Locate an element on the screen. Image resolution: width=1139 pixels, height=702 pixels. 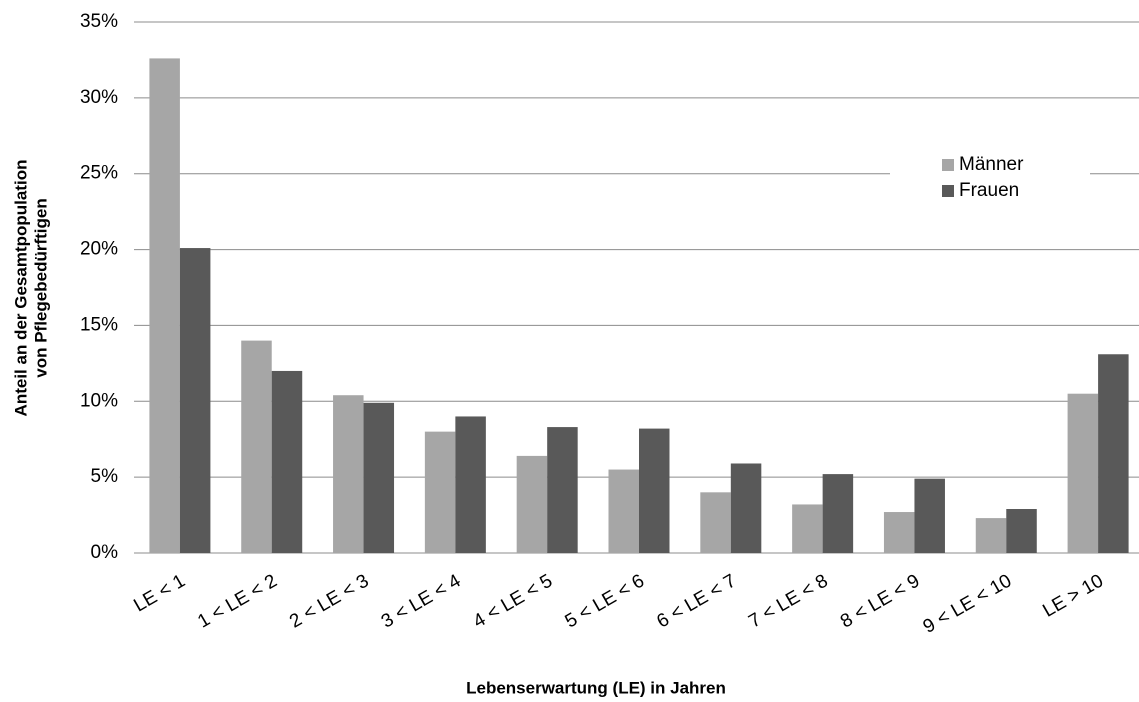
x-tick-label: LE < 1 is located at coordinates (159, 593).